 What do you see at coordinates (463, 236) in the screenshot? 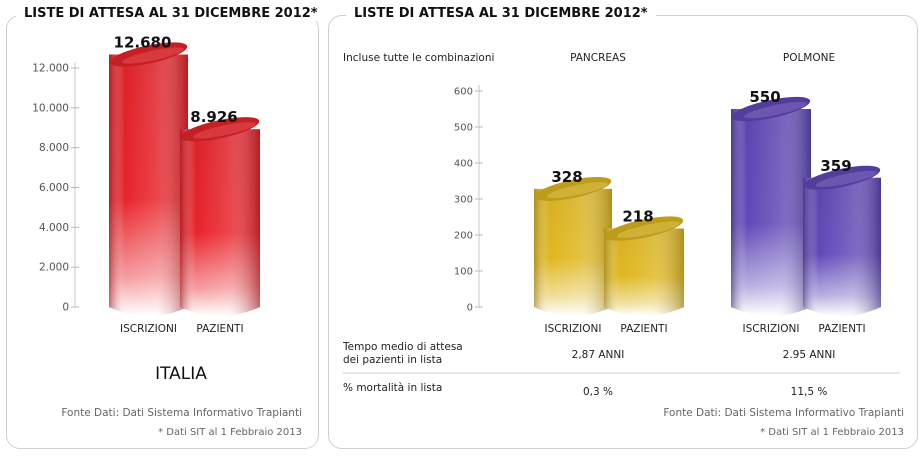
I see `organ-tick-label: 200` at bounding box center [463, 236].